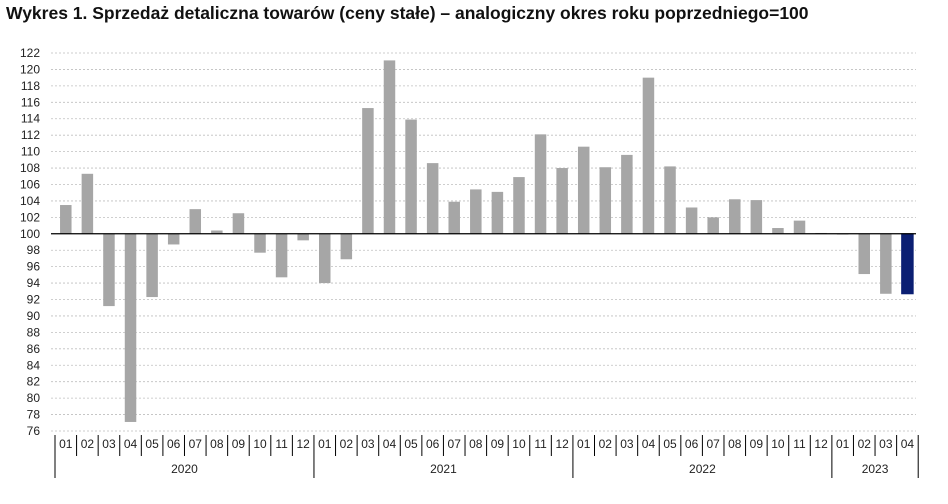  I want to click on y-tick-label: 102, so click(30, 217).